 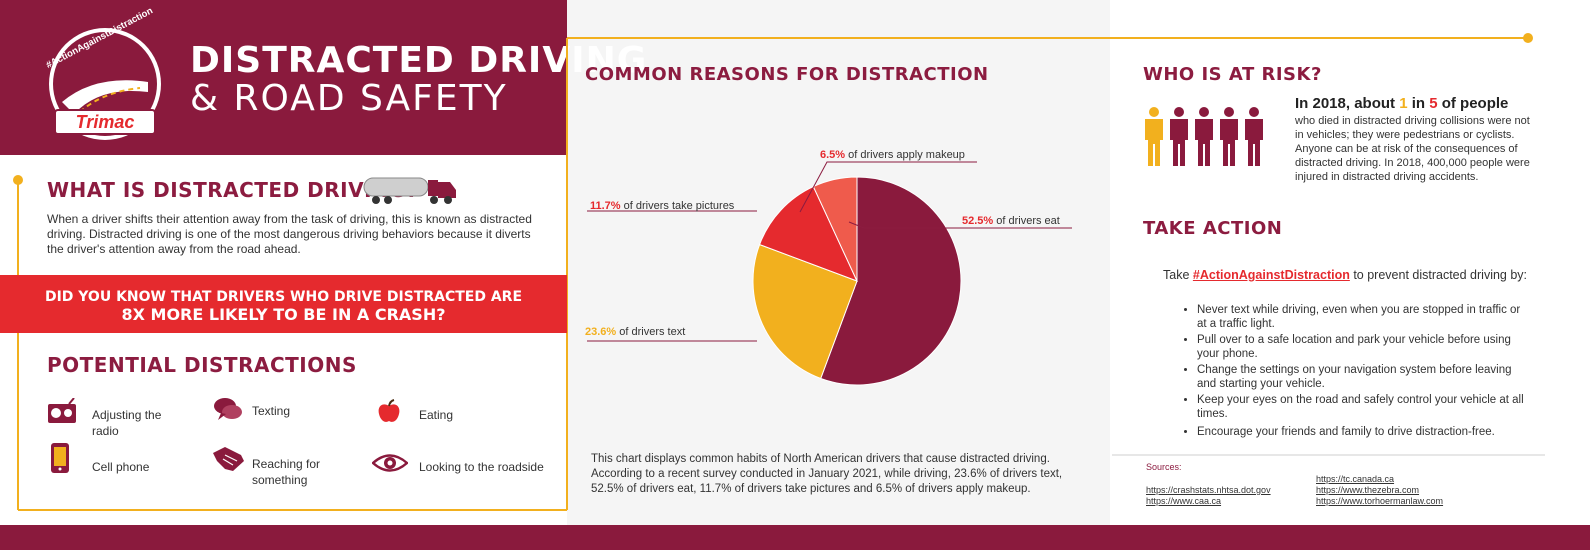 What do you see at coordinates (795, 537) in the screenshot?
I see `footer-bar` at bounding box center [795, 537].